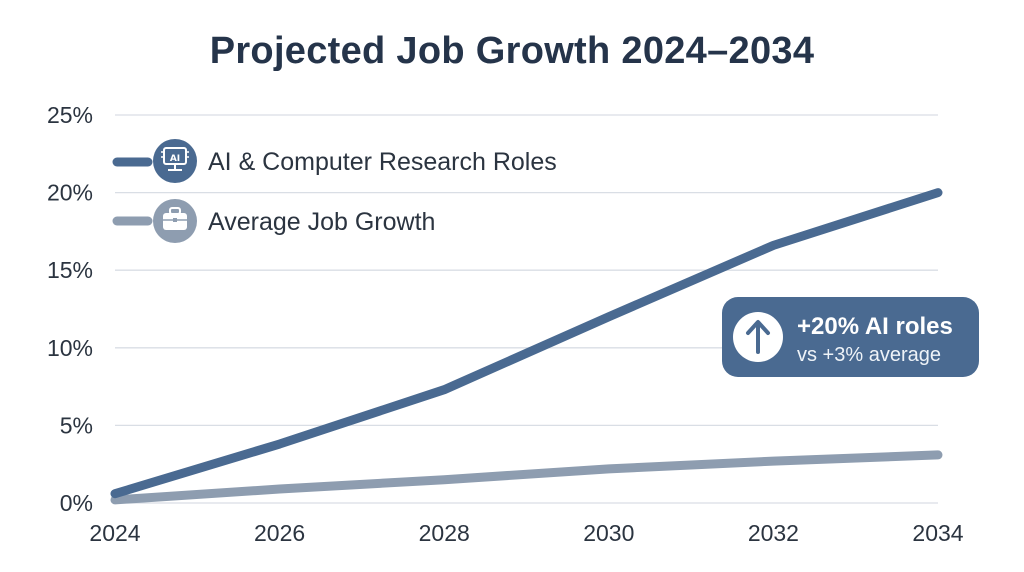  Describe the element at coordinates (382, 162) in the screenshot. I see `legend-label-ai: AI & Computer Research Roles` at that location.